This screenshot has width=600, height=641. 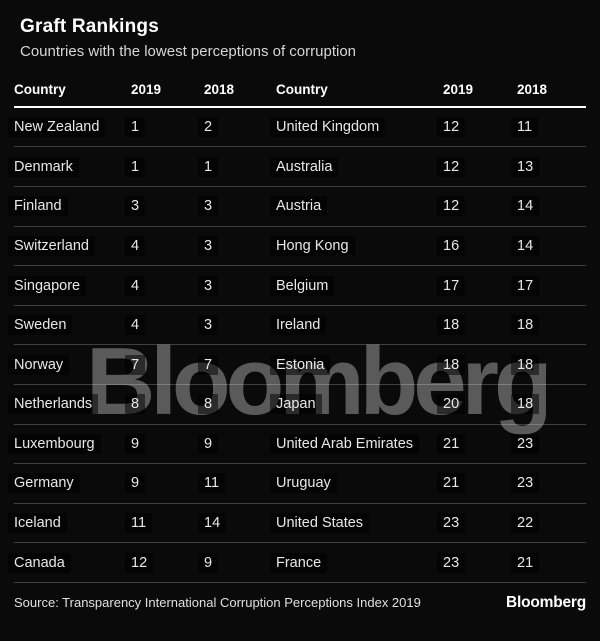 What do you see at coordinates (532, 89) in the screenshot?
I see `column-header-2018-right: 2018` at bounding box center [532, 89].